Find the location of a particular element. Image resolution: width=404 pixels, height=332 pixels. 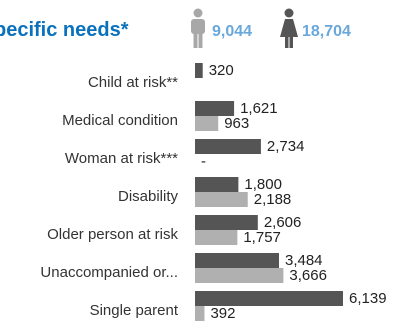

value-label: 1,621 is located at coordinates (259, 108).